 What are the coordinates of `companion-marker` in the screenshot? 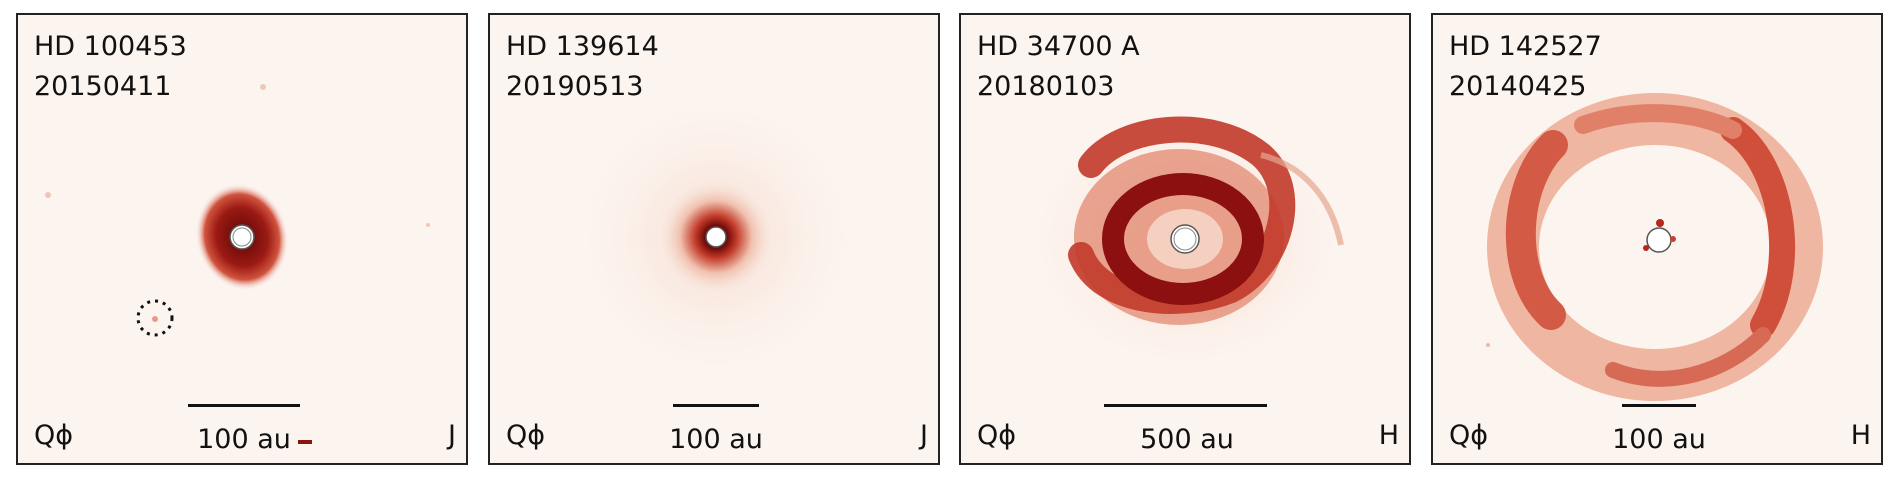 It's located at (155, 318).